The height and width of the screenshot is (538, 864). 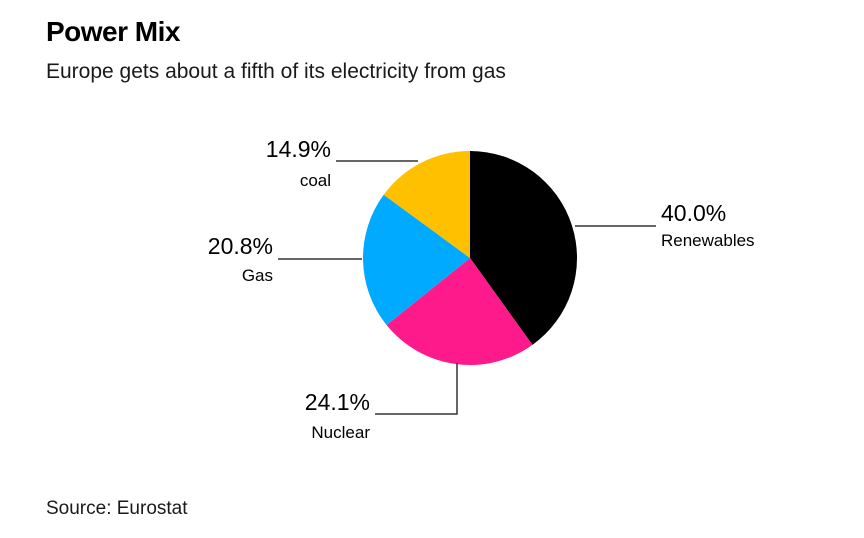 I want to click on pie-slice-nuclear, so click(x=459, y=312).